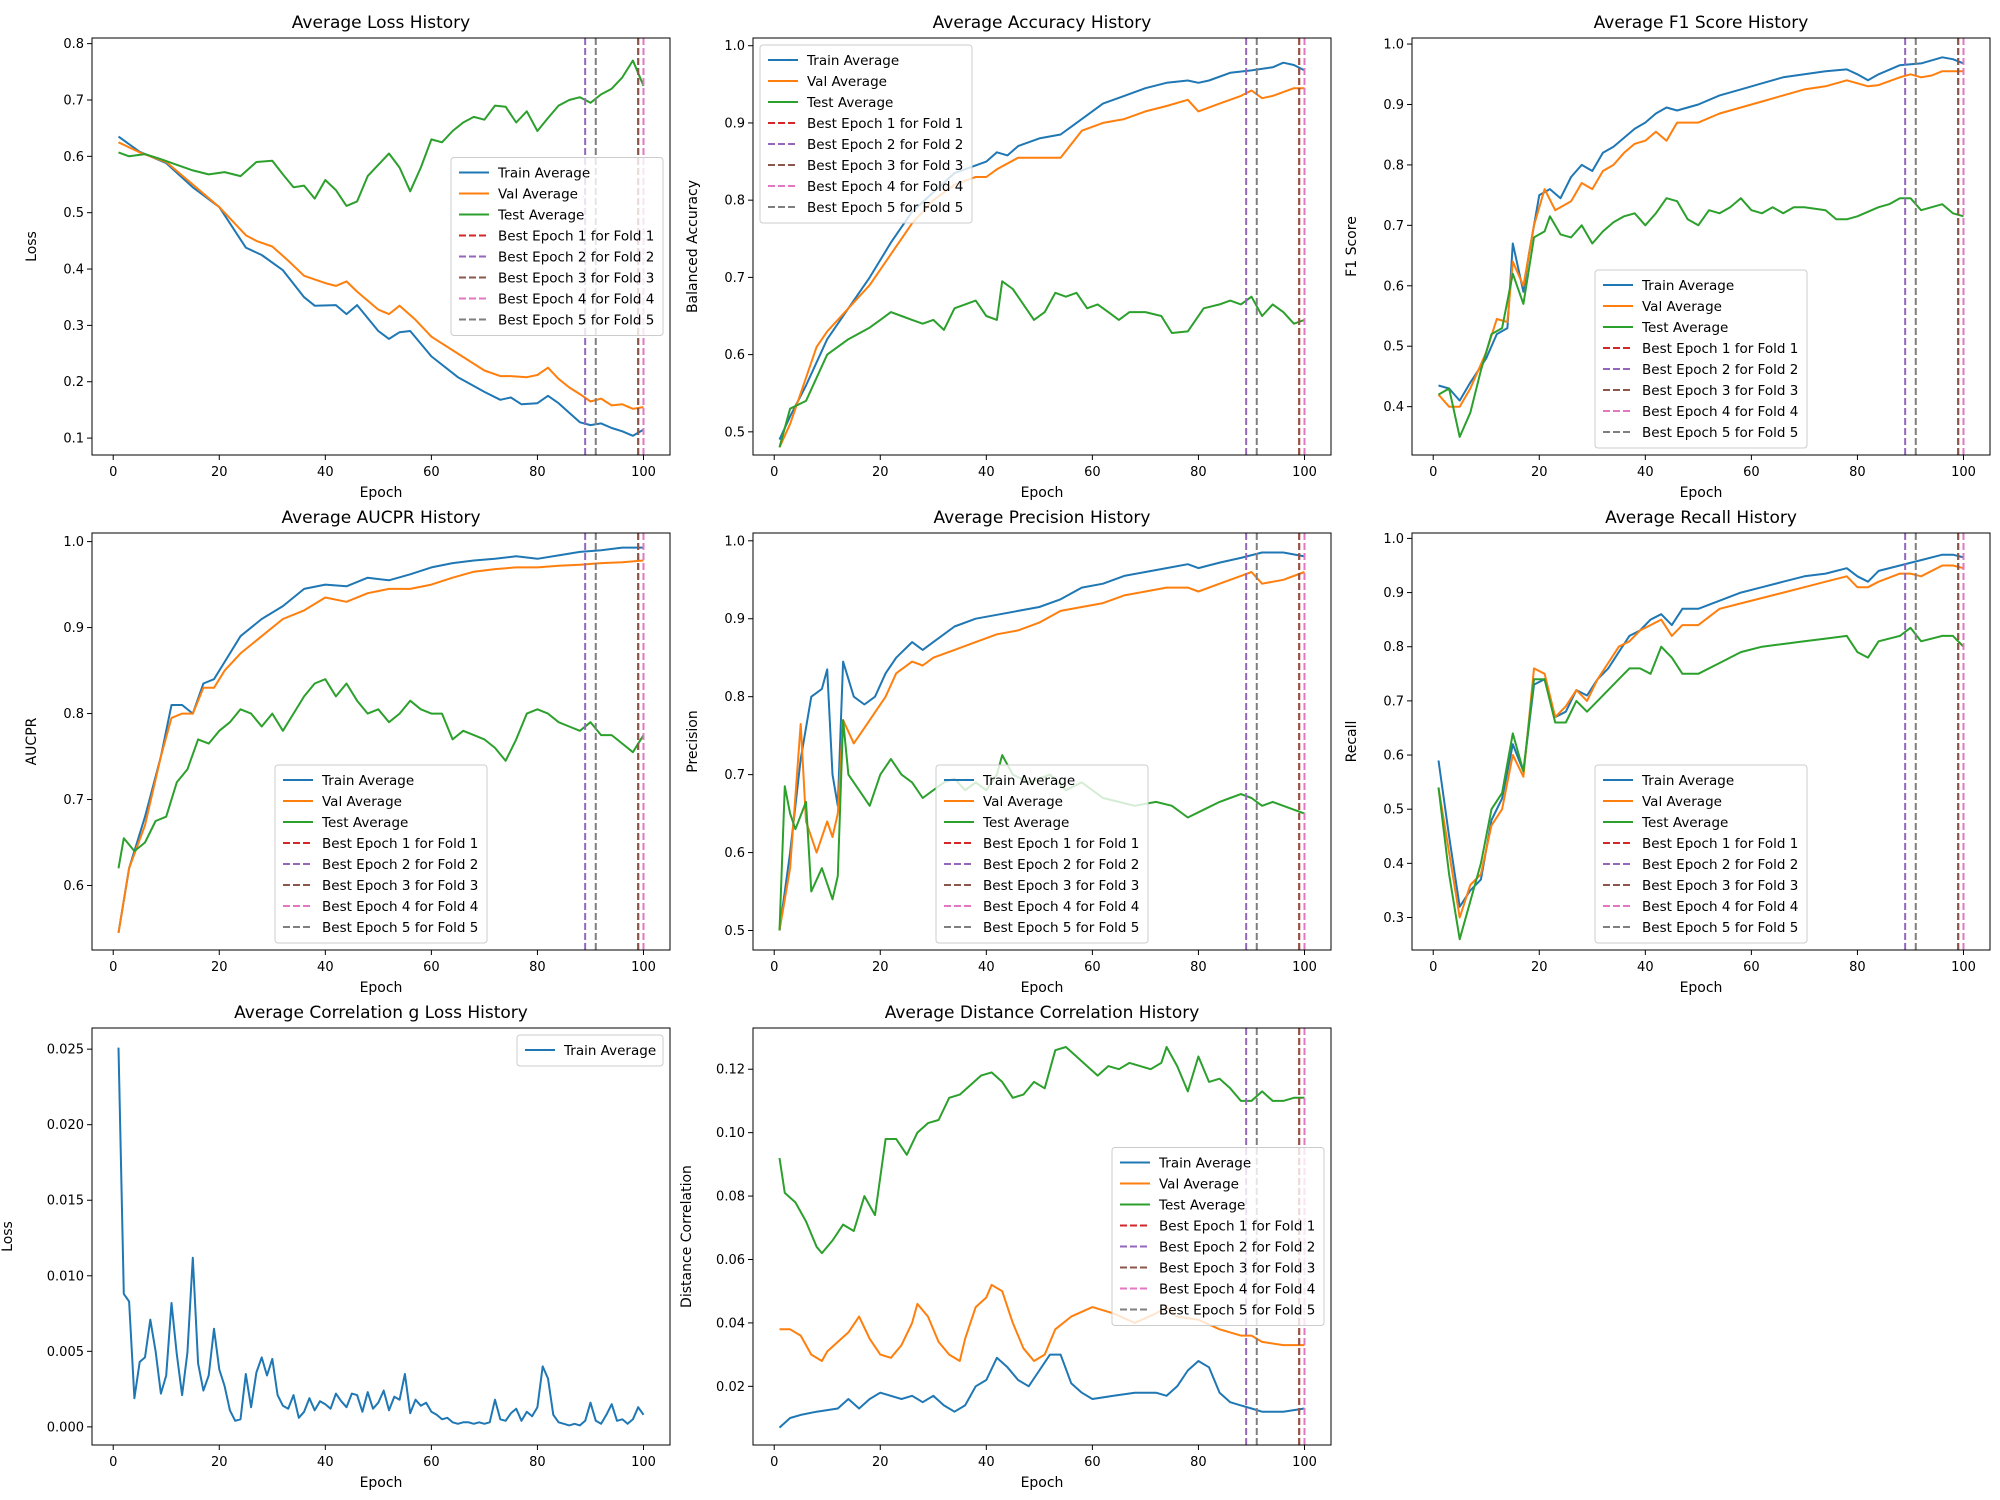  What do you see at coordinates (73, 326) in the screenshot?
I see `y-tick-label: 0.3` at bounding box center [73, 326].